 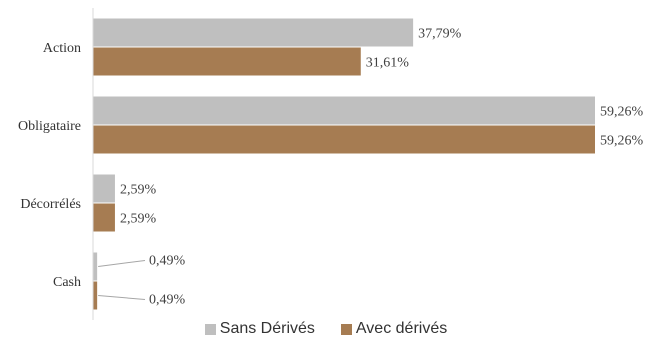 What do you see at coordinates (622, 141) in the screenshot?
I see `value-label-avec-derives-obligataire: 59,26%` at bounding box center [622, 141].